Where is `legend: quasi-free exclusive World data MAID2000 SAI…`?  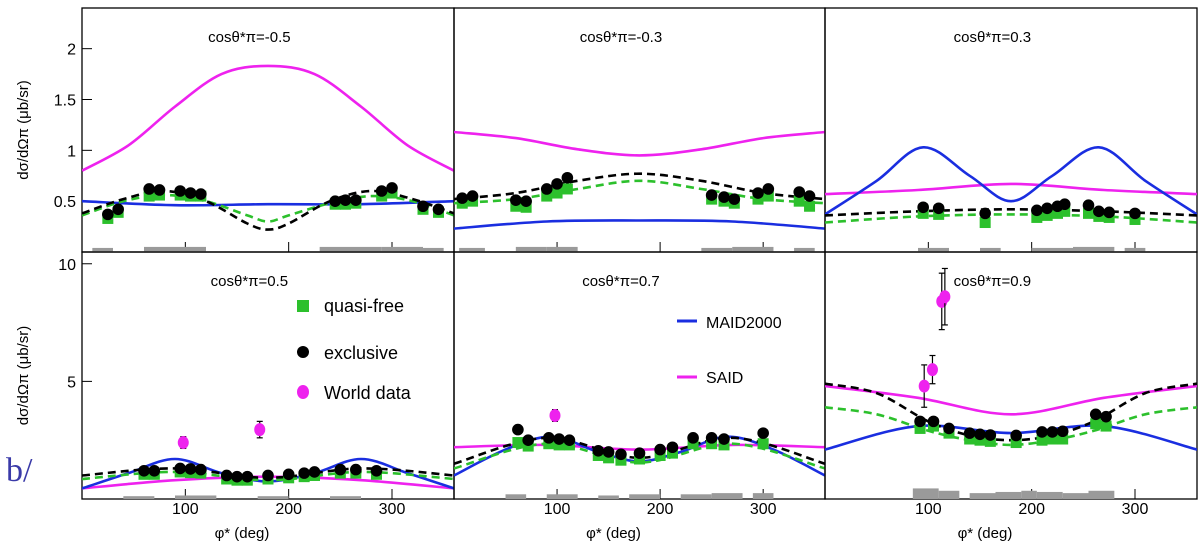
legend: quasi-free exclusive World data MAID2000 SAI… is located at coordinates (539, 349).